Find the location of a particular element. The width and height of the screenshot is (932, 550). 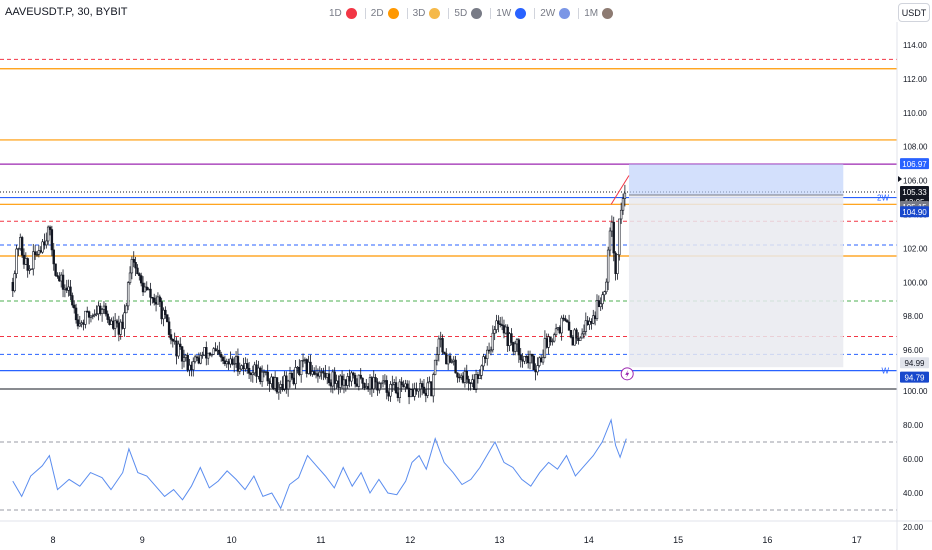

tf-label: 1D is located at coordinates (335, 13).